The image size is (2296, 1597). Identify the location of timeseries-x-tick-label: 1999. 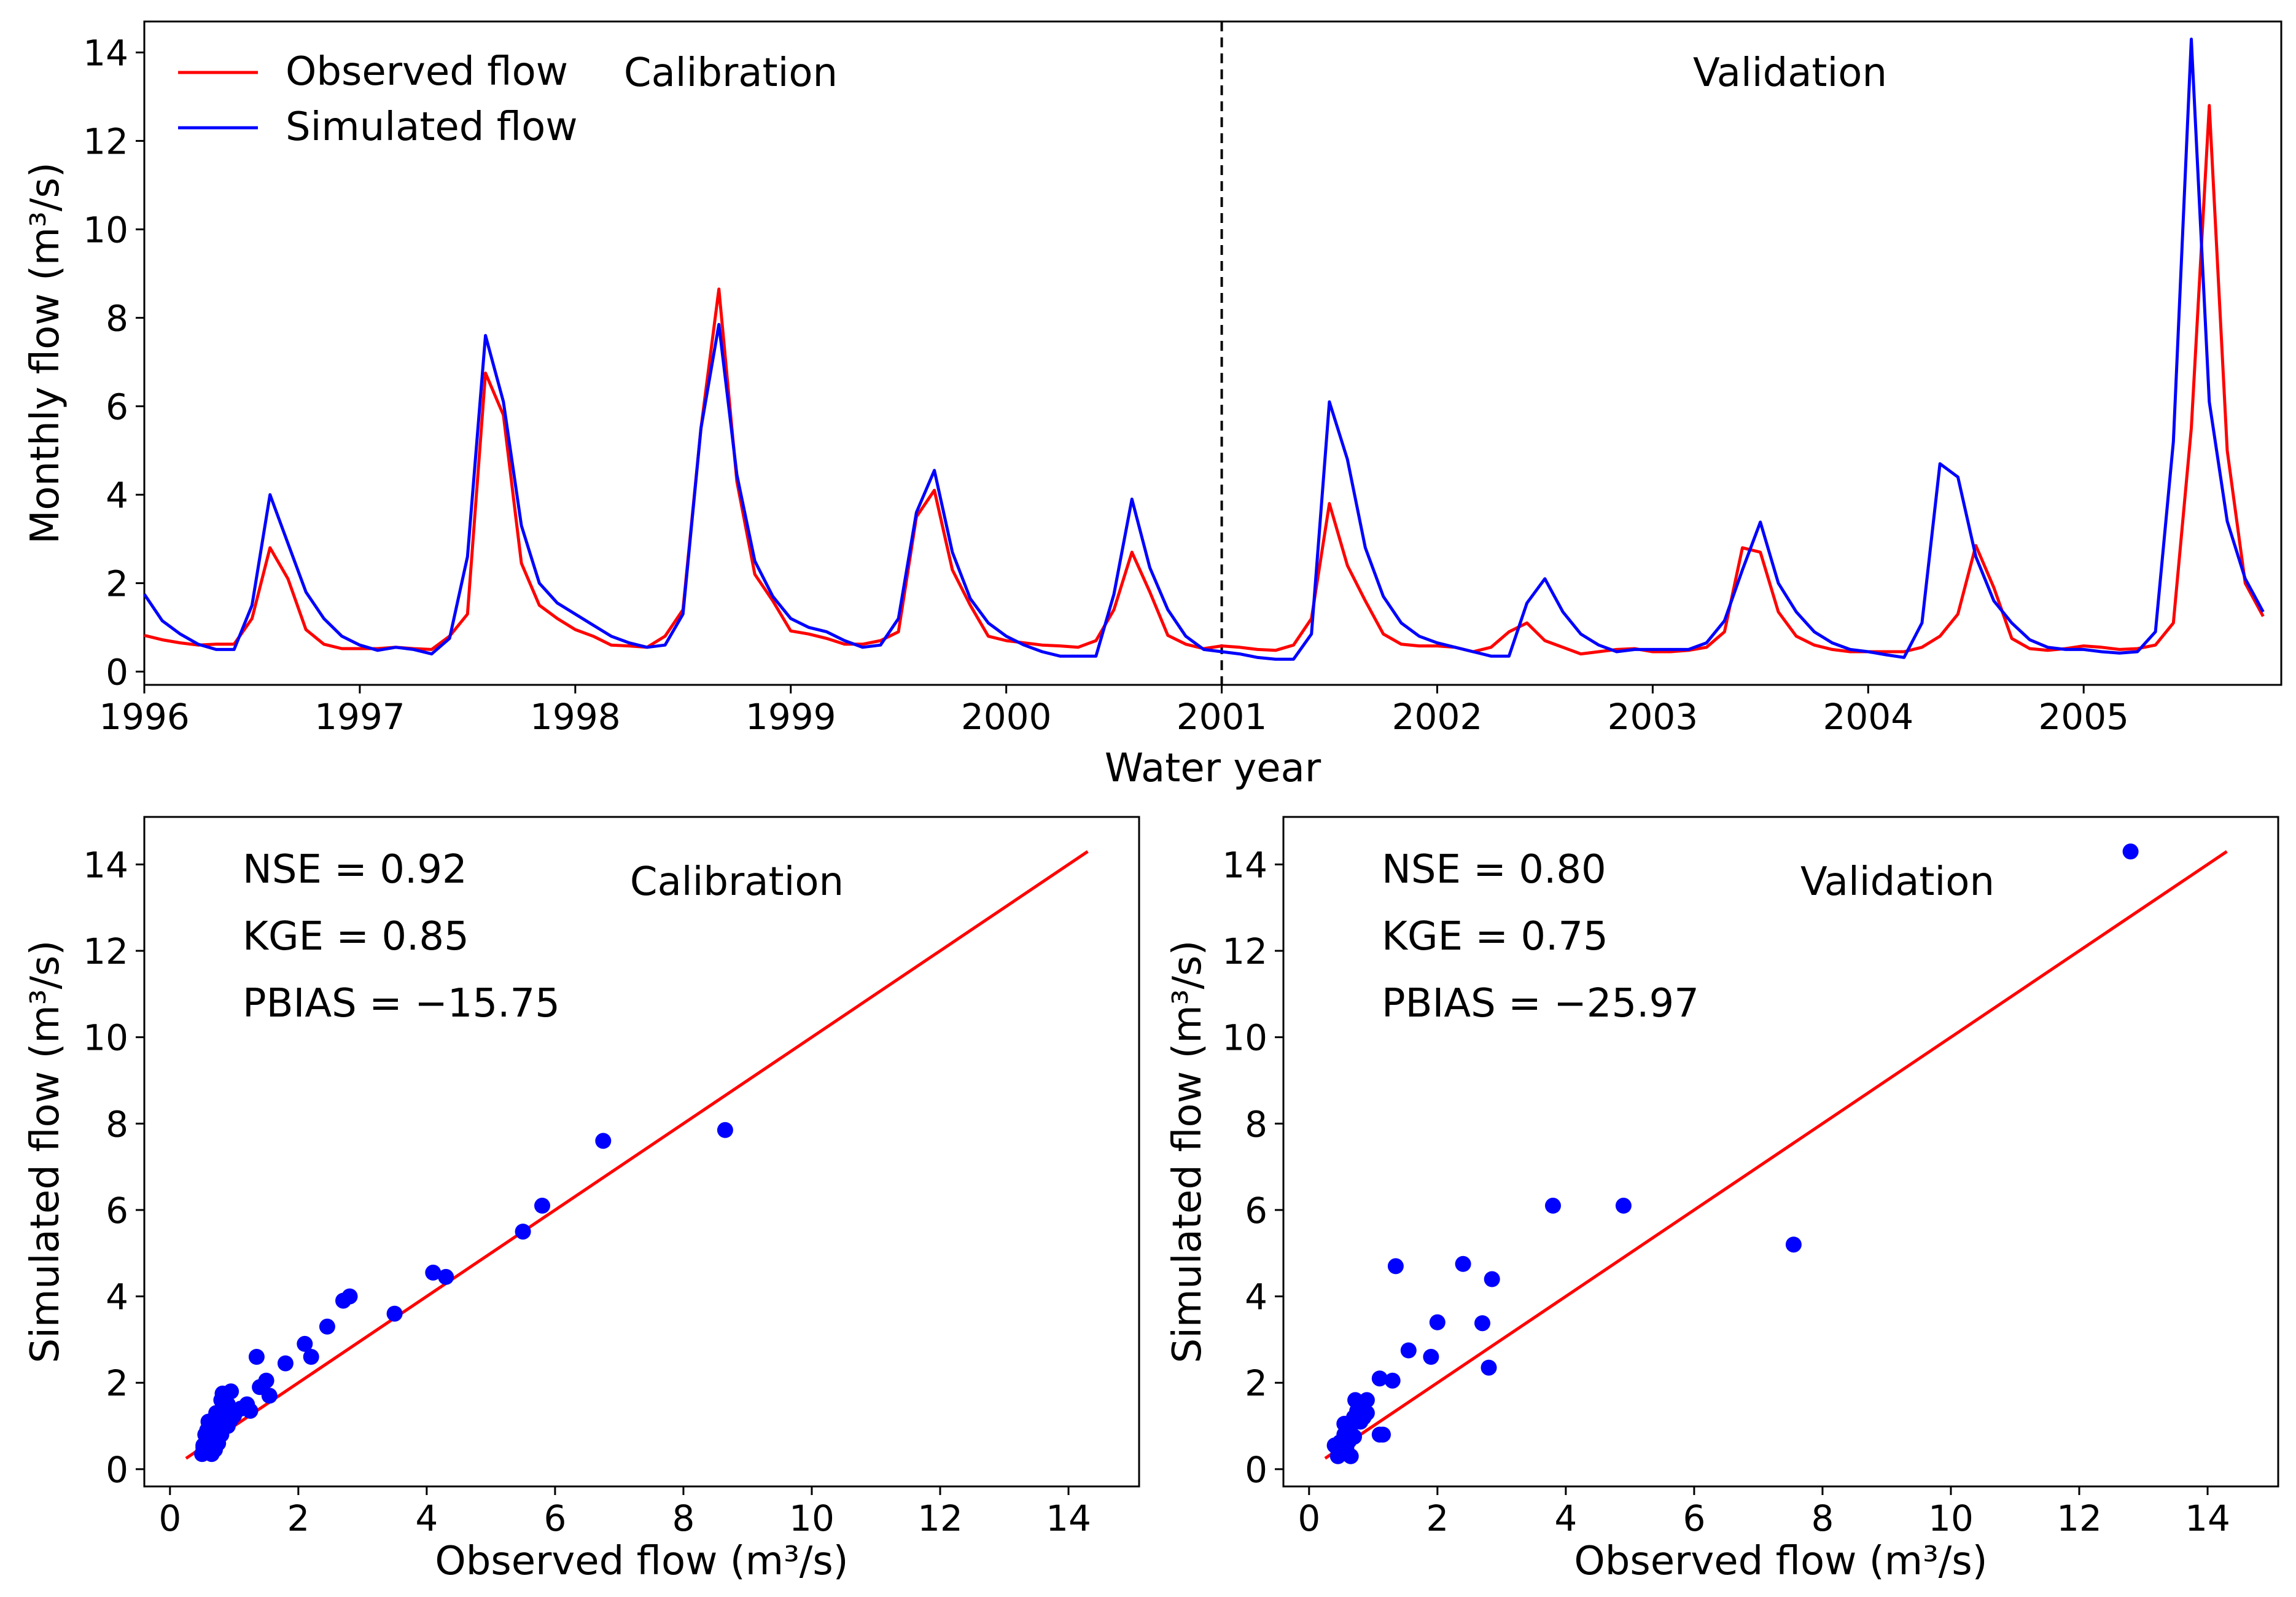
(790, 717).